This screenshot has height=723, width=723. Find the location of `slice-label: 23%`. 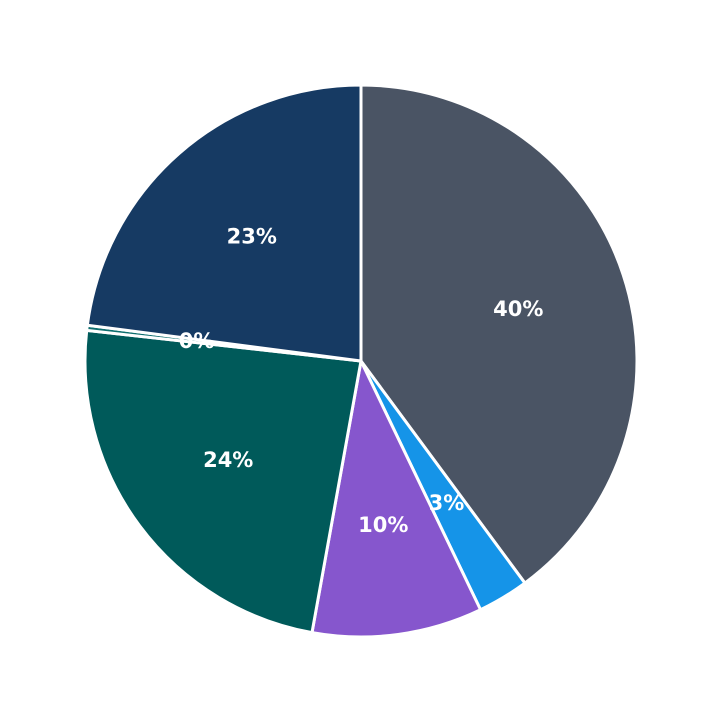

slice-label: 23% is located at coordinates (252, 237).